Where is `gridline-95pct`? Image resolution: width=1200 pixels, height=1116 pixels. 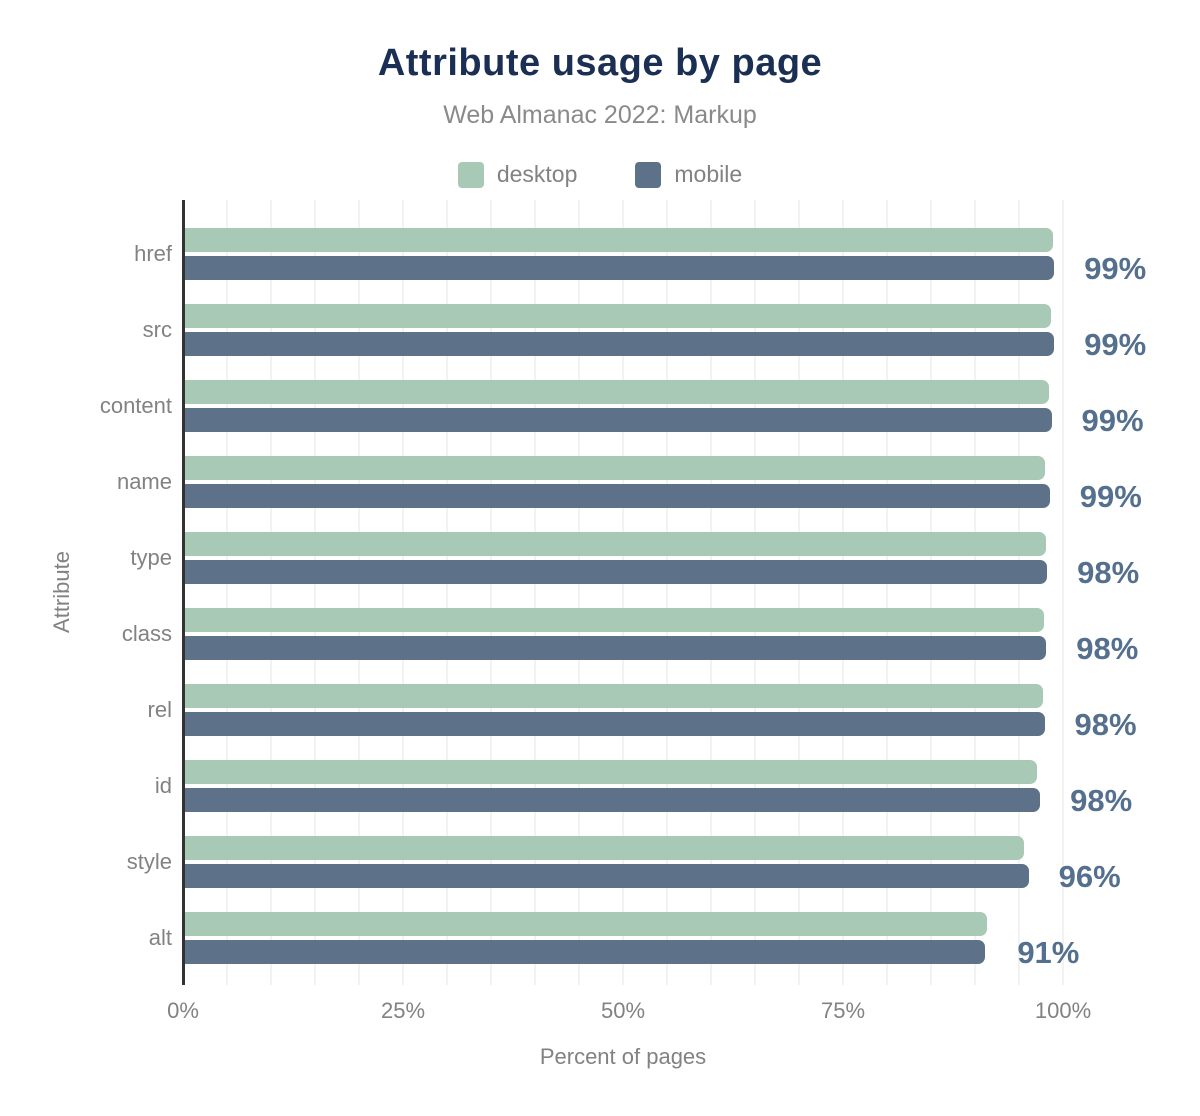 gridline-95pct is located at coordinates (1019, 592).